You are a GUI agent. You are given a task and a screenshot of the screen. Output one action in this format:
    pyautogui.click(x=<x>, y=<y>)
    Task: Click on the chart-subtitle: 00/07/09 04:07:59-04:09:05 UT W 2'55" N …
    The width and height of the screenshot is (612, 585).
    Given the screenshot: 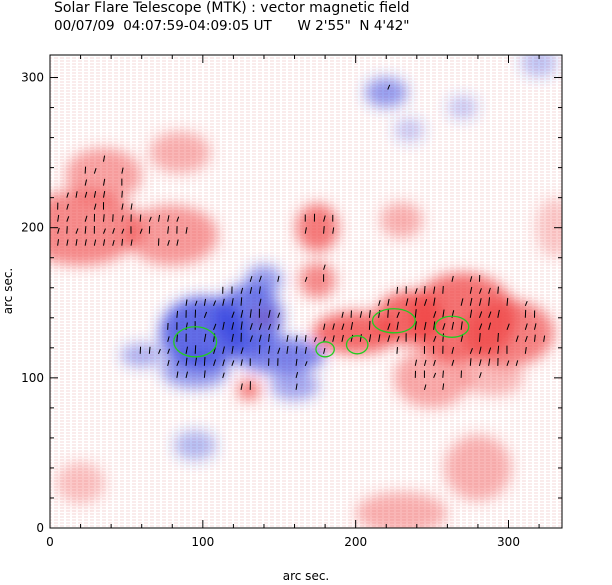 What is the action you would take?
    pyautogui.click(x=232, y=26)
    